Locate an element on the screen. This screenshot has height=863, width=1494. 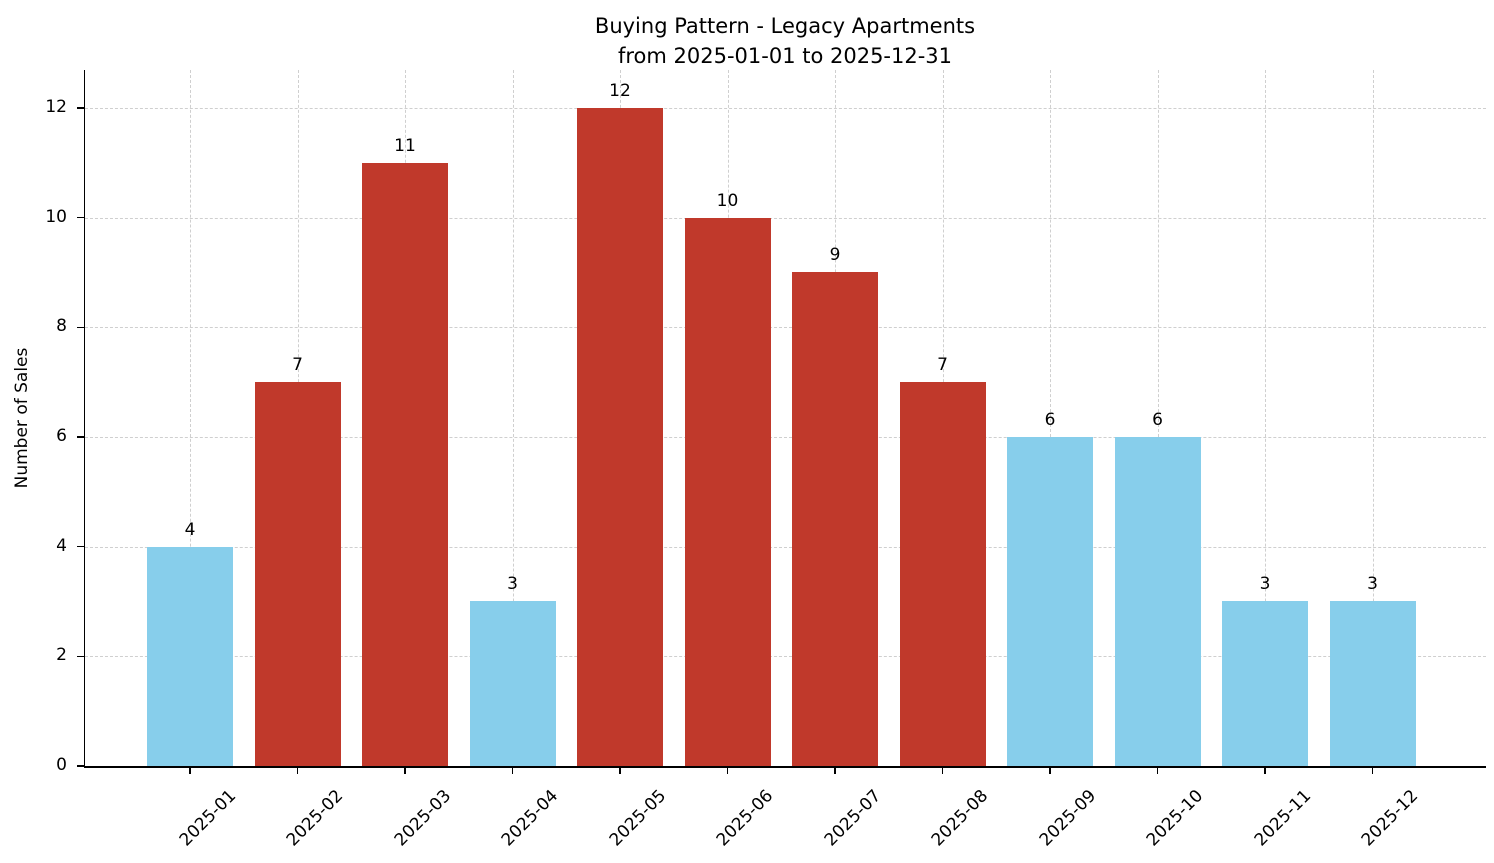
y-tick-label: 2 is located at coordinates (61, 655).